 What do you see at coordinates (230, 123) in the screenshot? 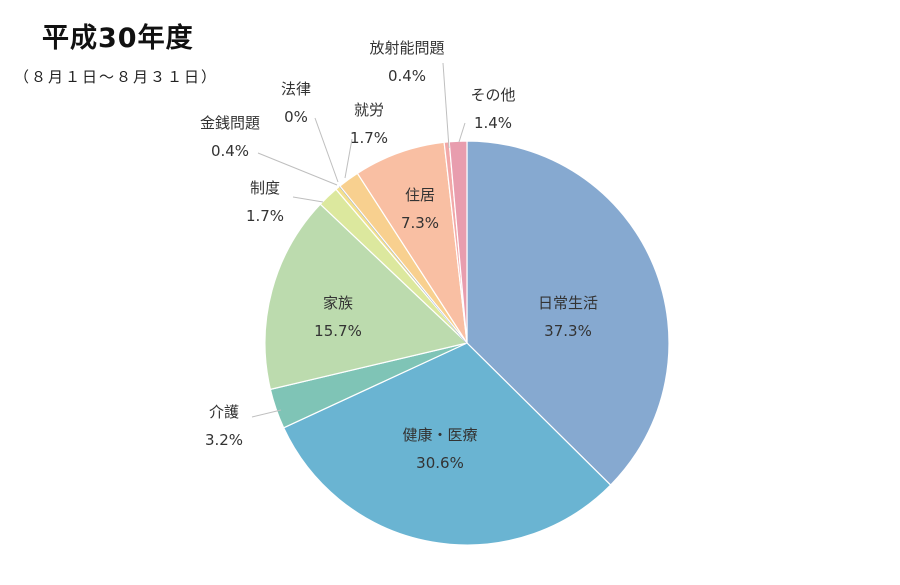
I see `slice-label-name-6: 金銭問題` at bounding box center [230, 123].